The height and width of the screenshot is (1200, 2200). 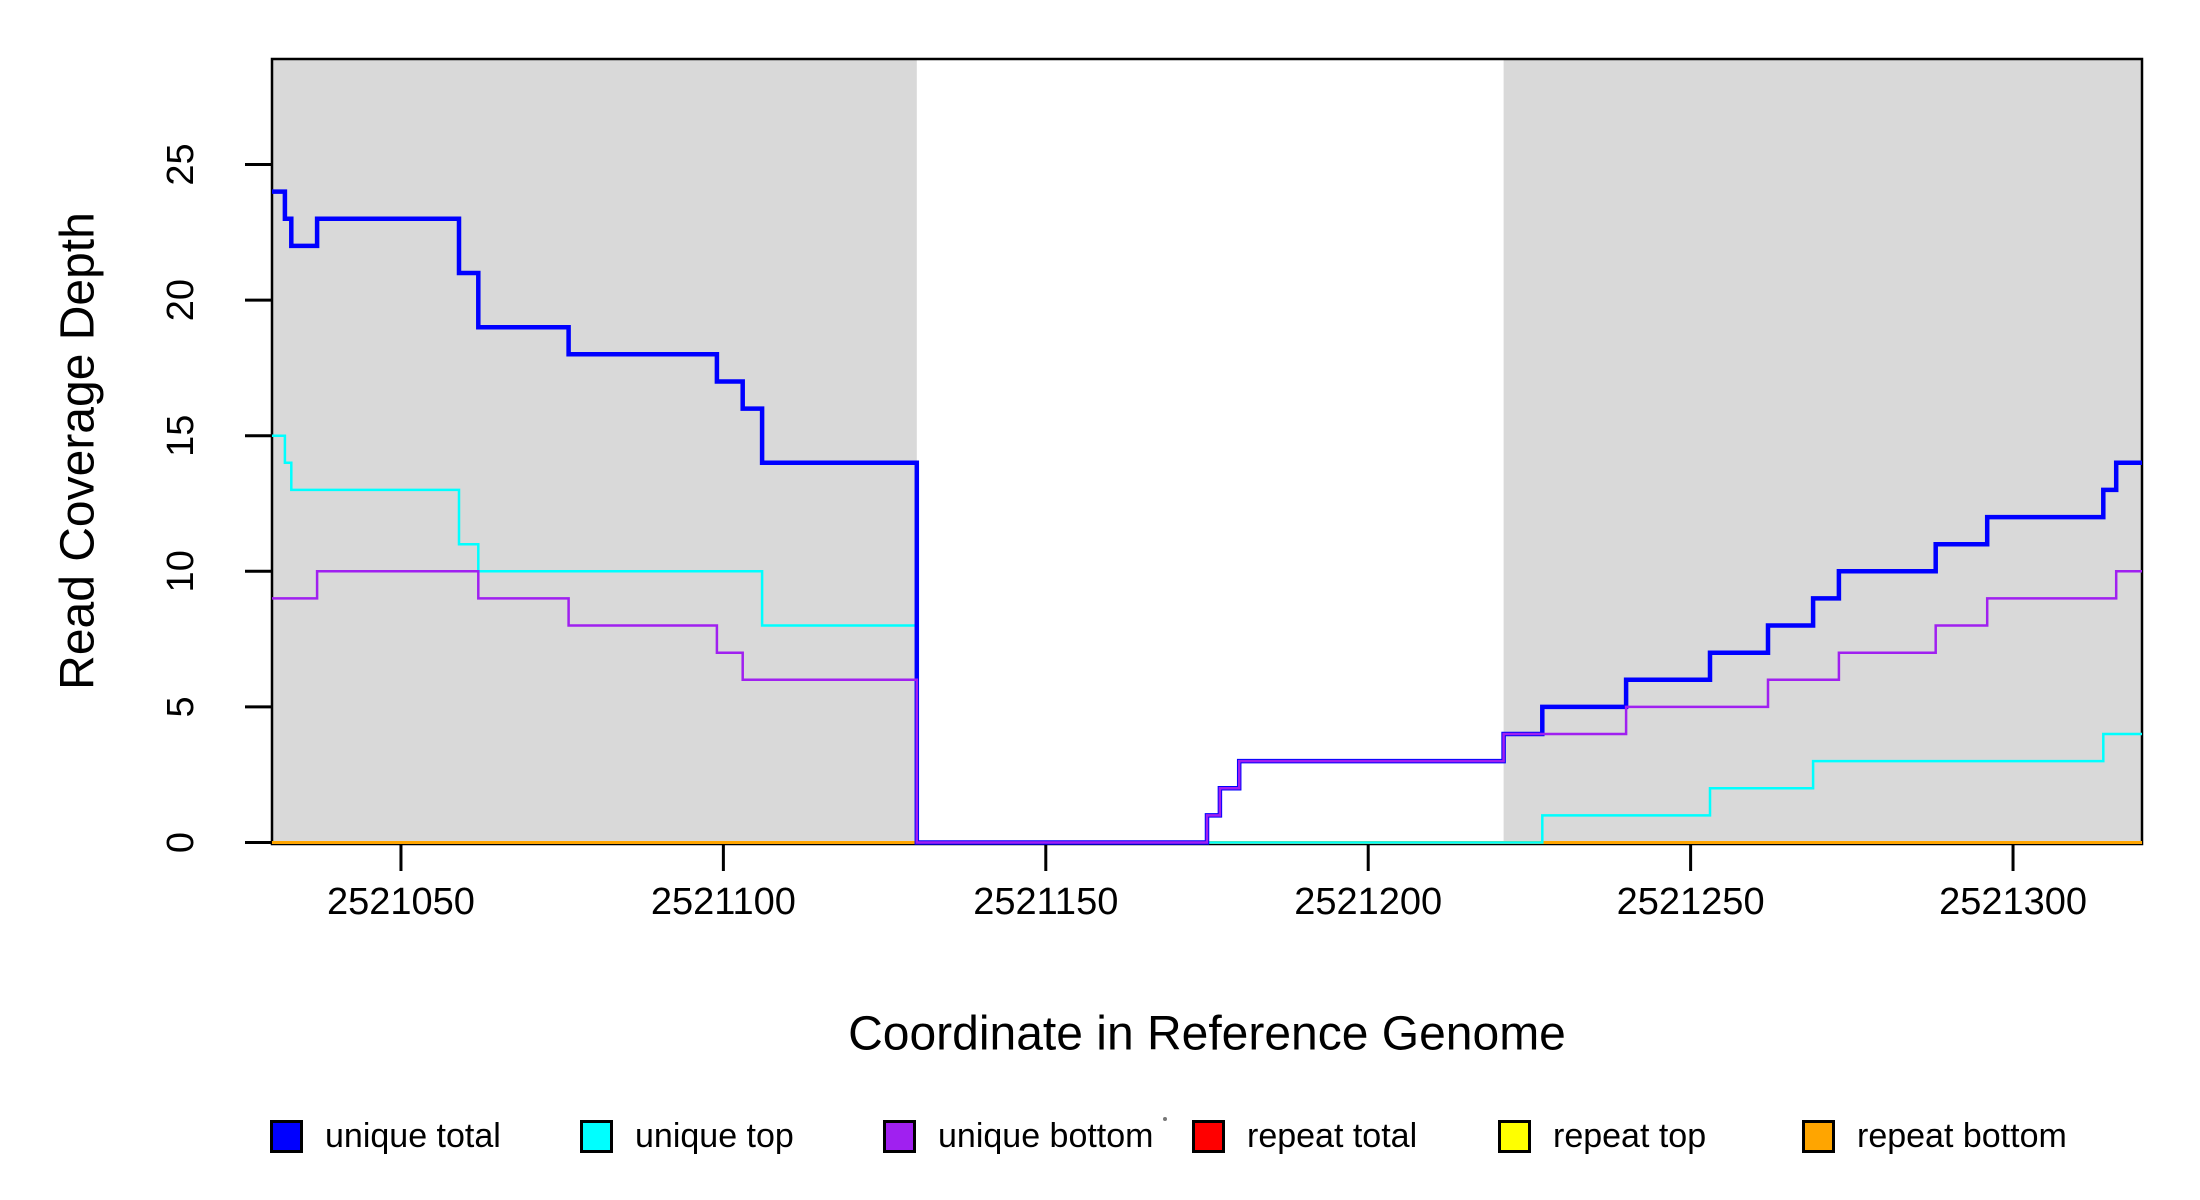 What do you see at coordinates (401, 902) in the screenshot?
I see `x-tick-label: 2521050` at bounding box center [401, 902].